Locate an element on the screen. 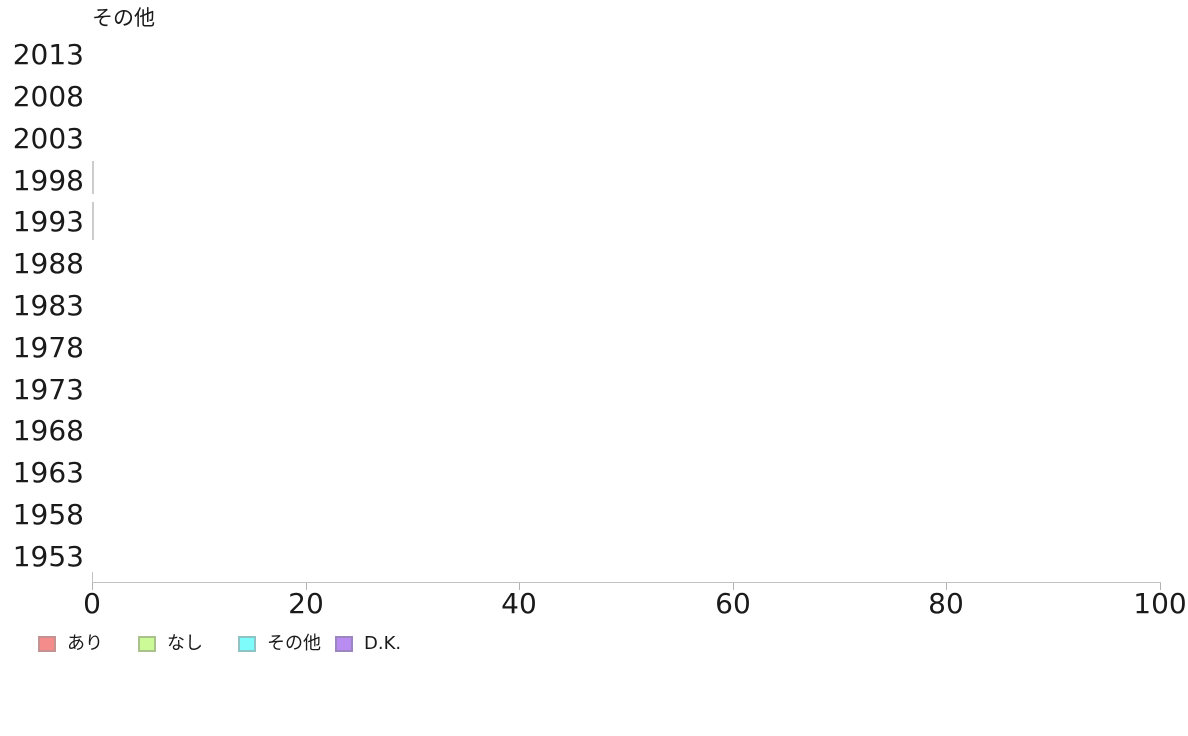 The width and height of the screenshot is (1188, 736). legend-item-nashi: なし is located at coordinates (170, 644).